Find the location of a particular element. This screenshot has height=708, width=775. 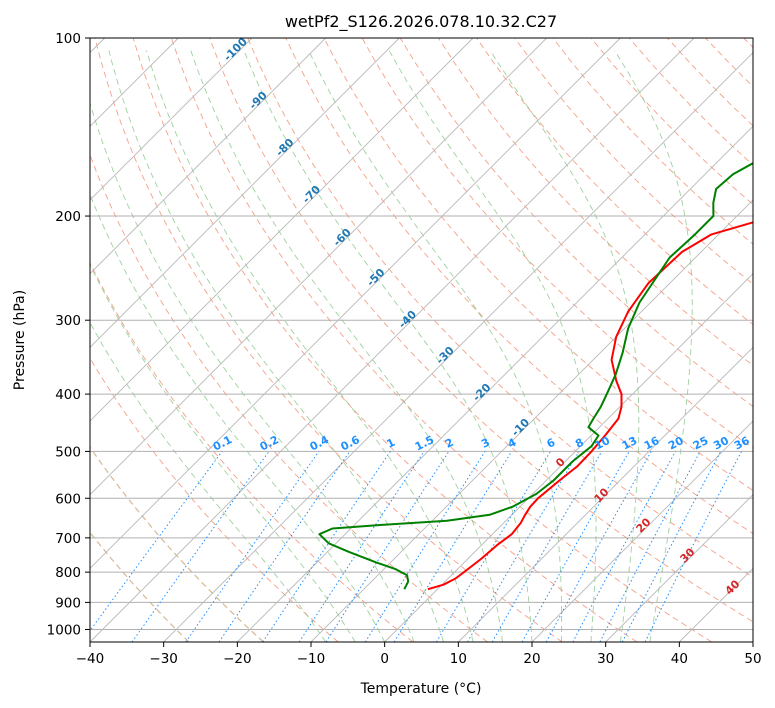

mixing-ratio-label: 16 is located at coordinates (652, 443).